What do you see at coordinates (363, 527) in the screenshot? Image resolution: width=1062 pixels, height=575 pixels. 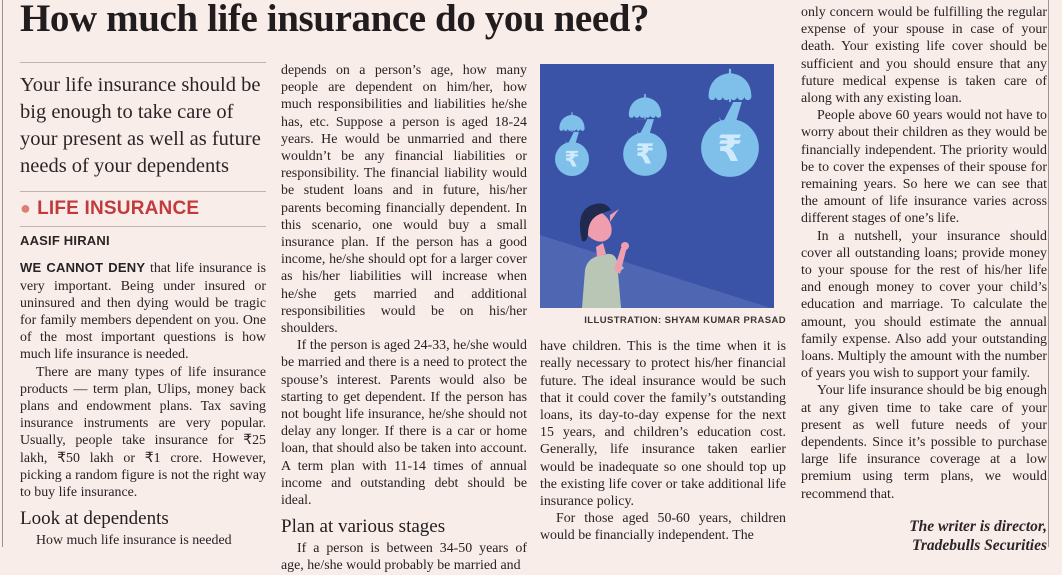 I see `subhead-plan-at-various-stages: Plan at various stages` at bounding box center [363, 527].